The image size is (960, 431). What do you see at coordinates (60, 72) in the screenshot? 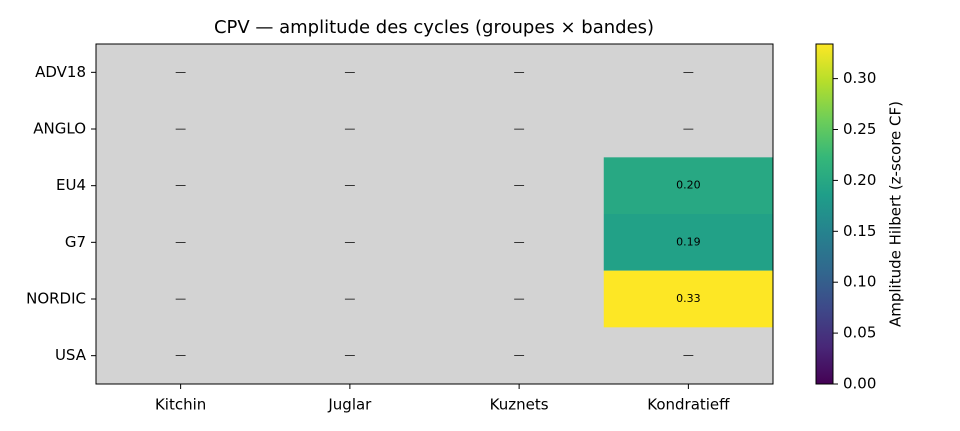
I see `y-tick-label: ADV18` at bounding box center [60, 72].